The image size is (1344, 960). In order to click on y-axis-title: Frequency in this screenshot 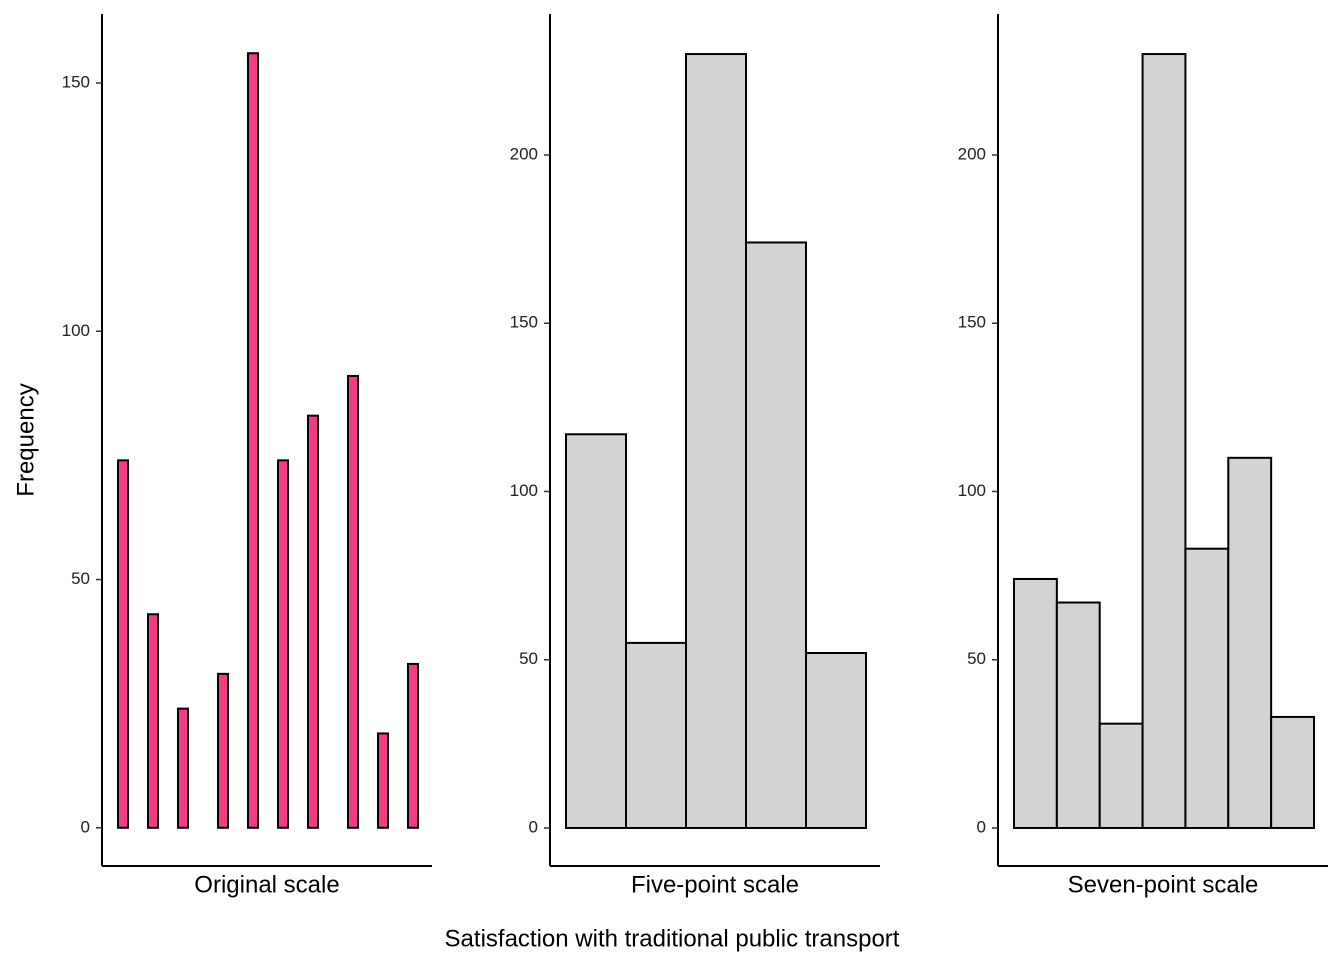, I will do `click(25, 439)`.